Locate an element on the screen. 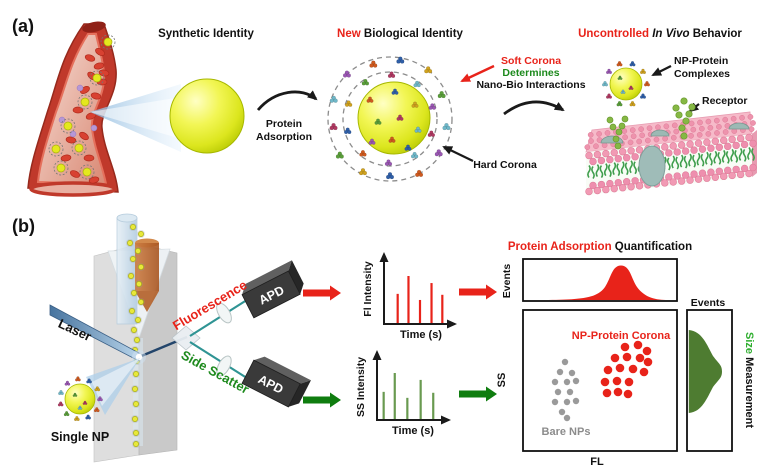  apd-detector-fluorescence: APD is located at coordinates (272, 289).